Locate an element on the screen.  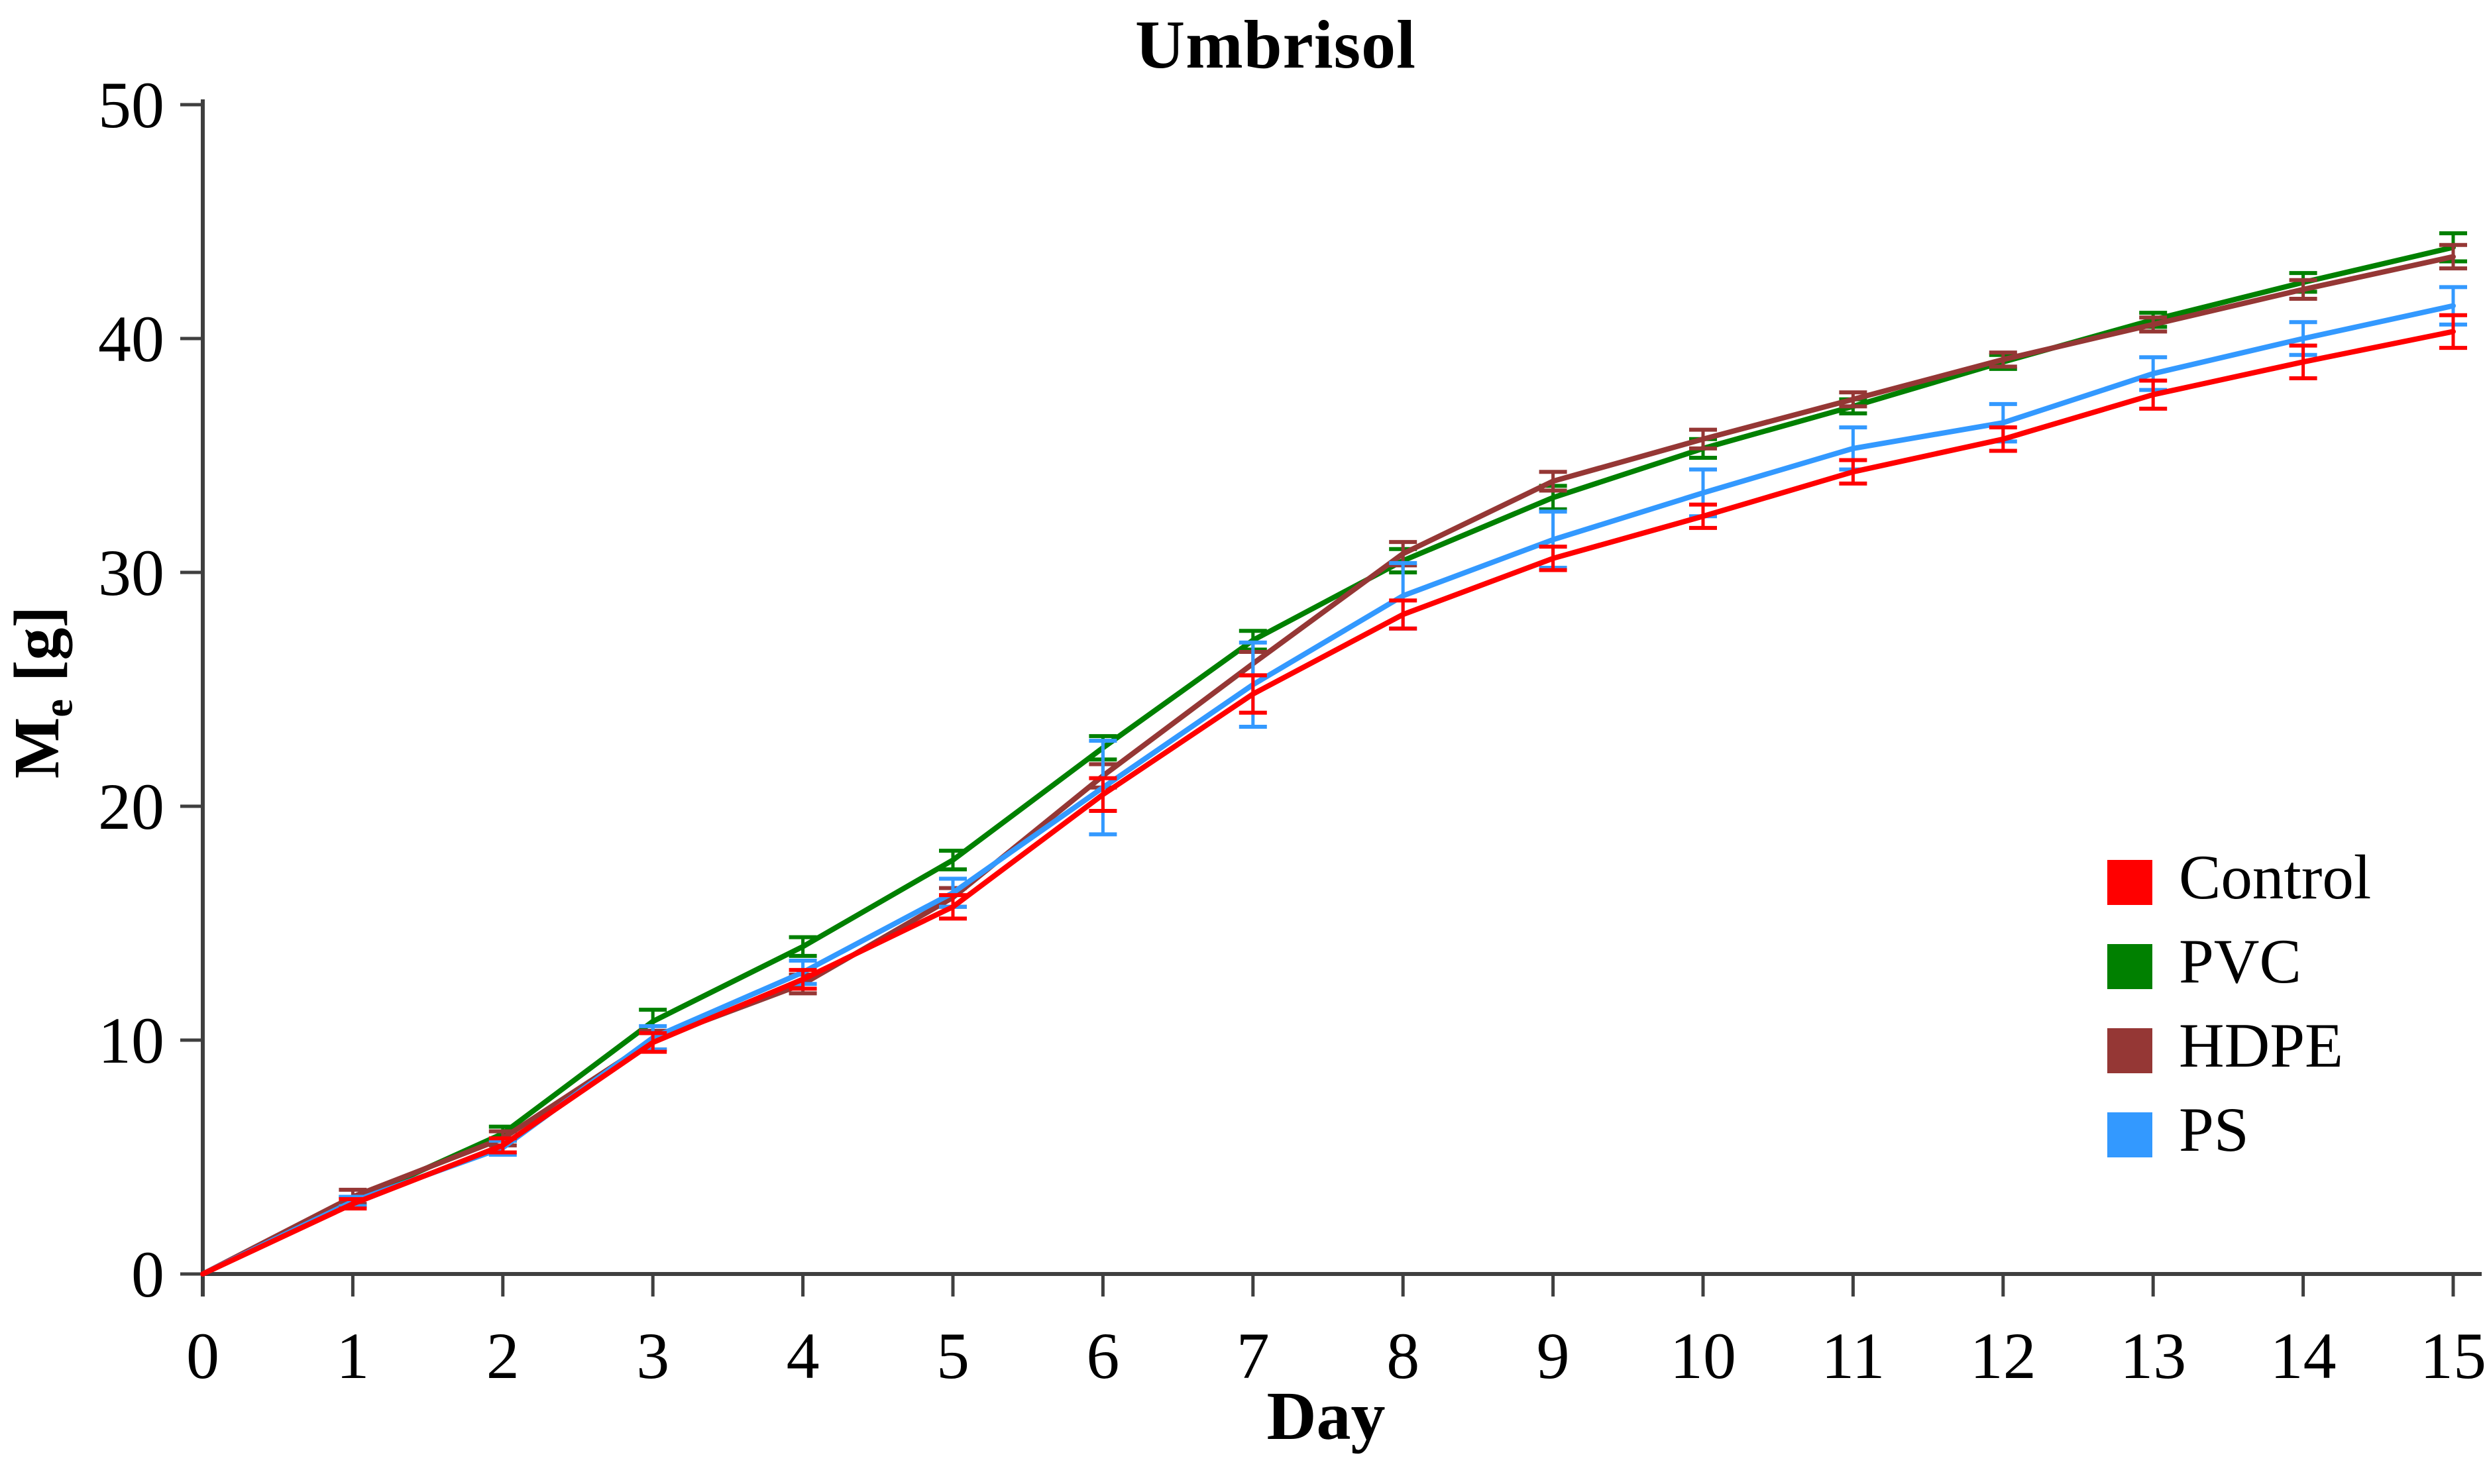
legend-swatch-hdpe is located at coordinates (2129, 1050).